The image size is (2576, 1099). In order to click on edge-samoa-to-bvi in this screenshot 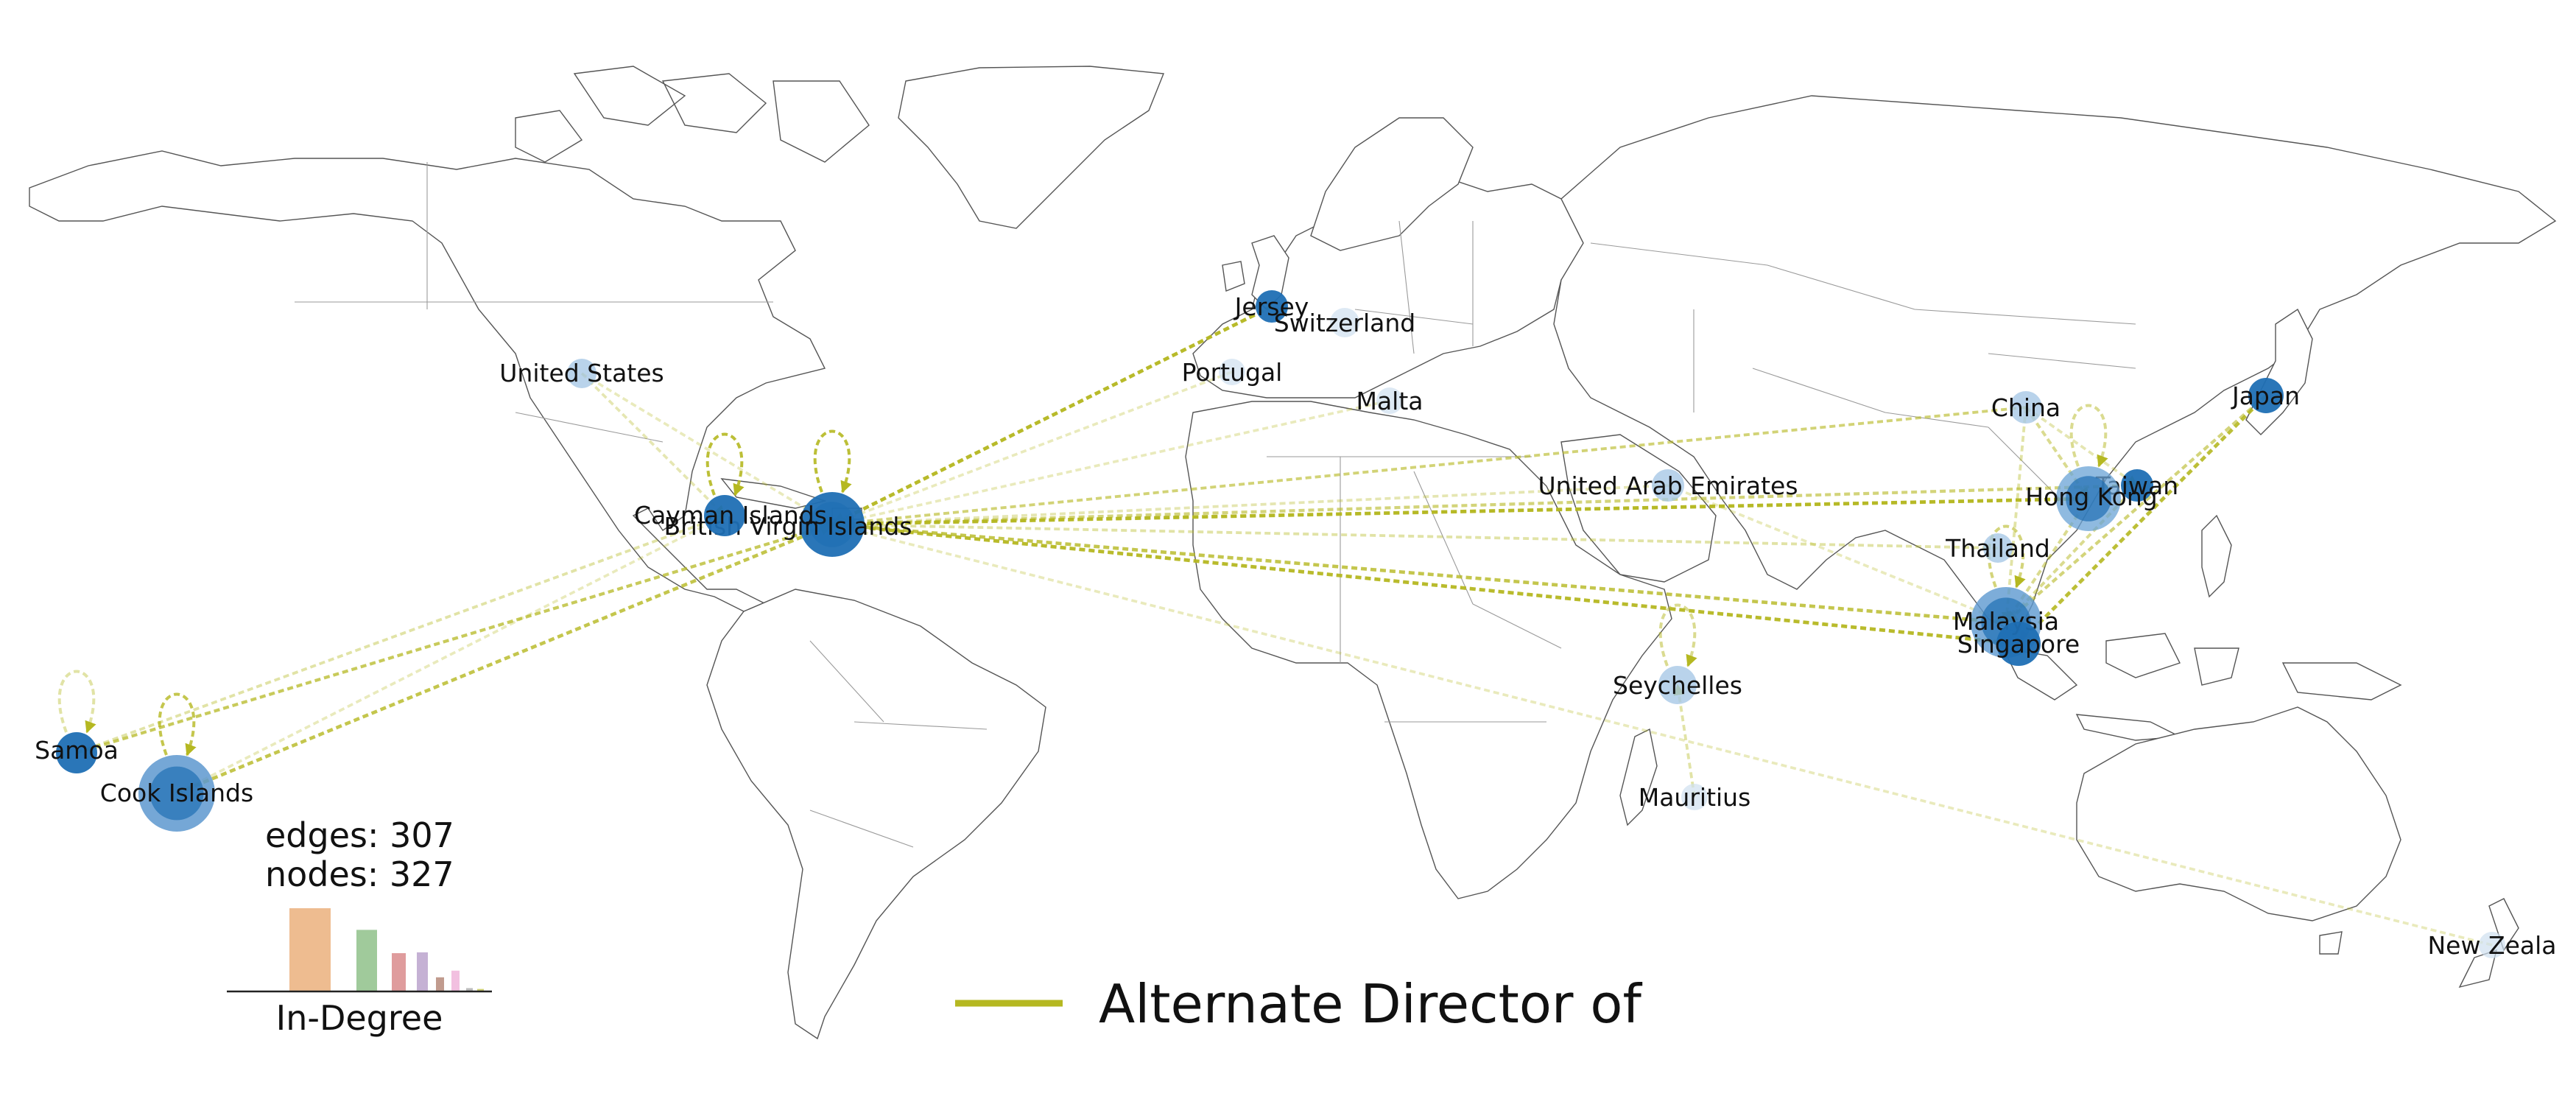, I will do `click(455, 638)`.